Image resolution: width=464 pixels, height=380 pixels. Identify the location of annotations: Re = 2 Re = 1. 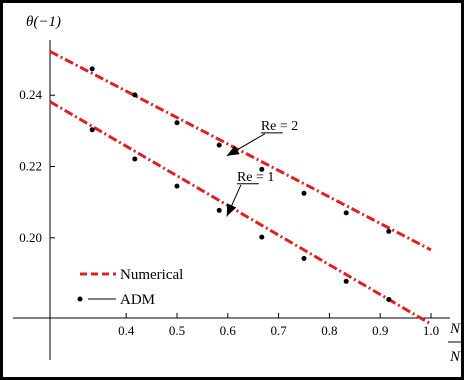
(262, 168).